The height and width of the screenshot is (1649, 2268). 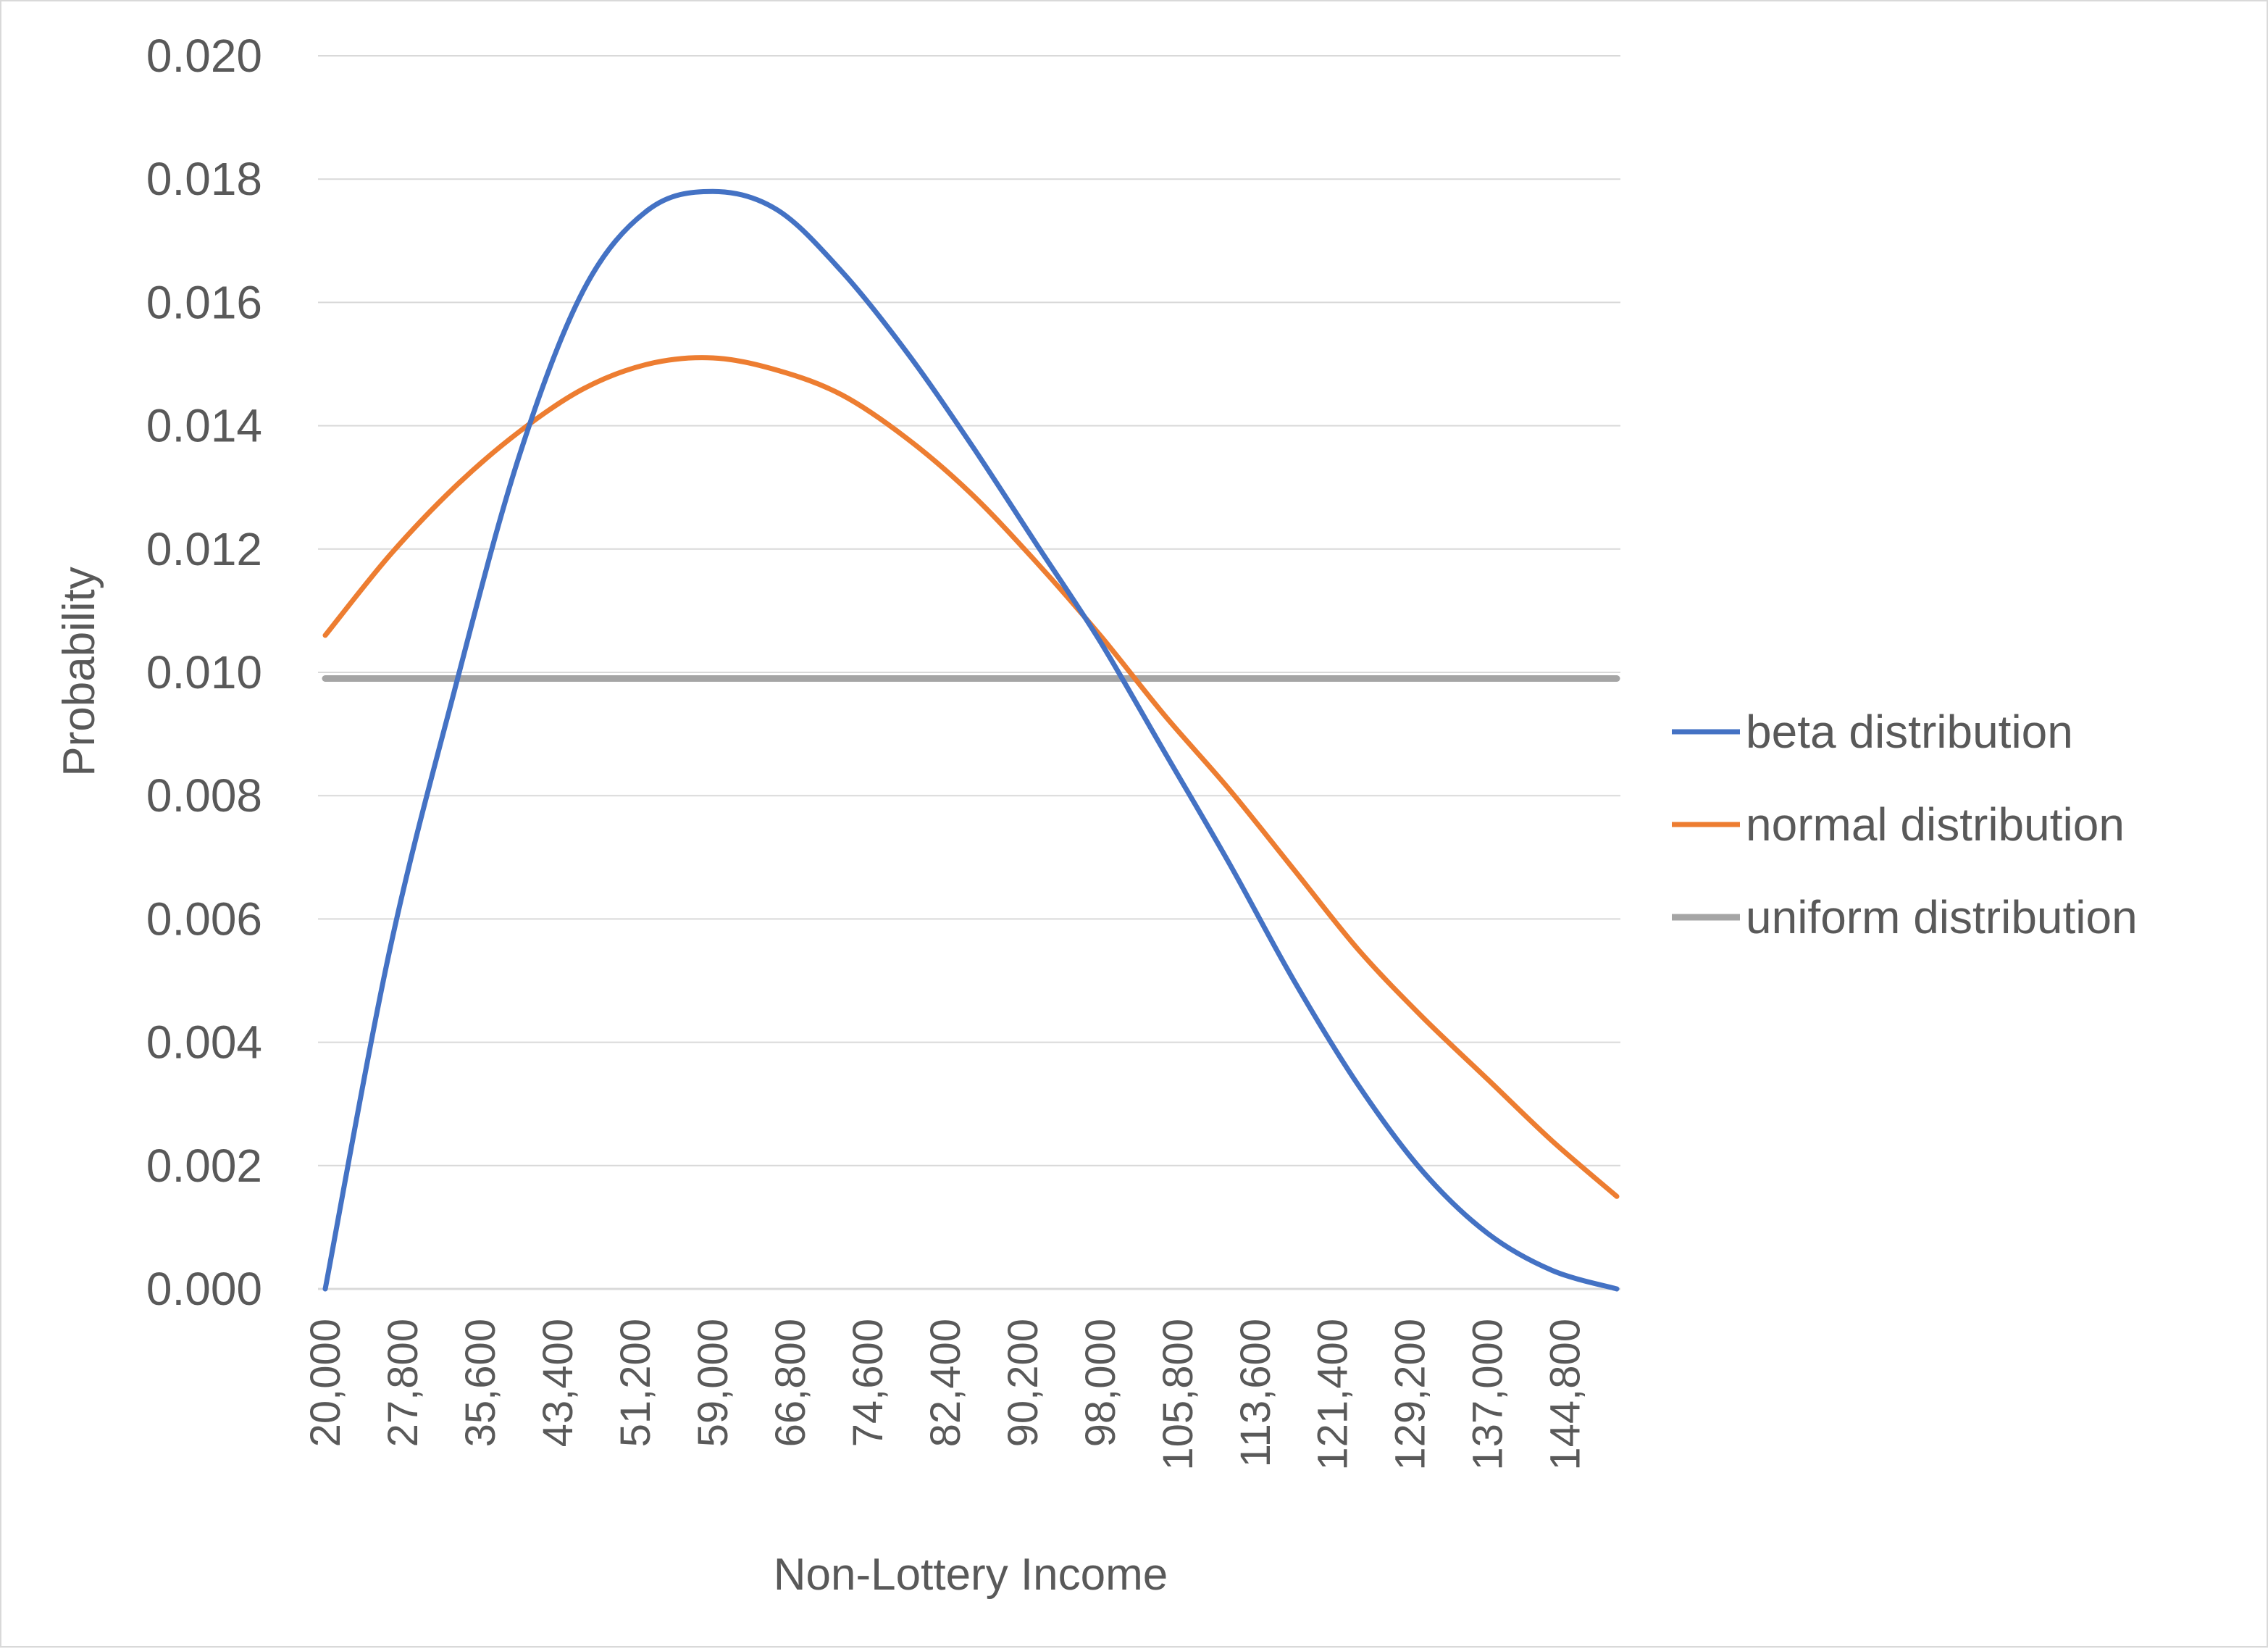 I want to click on x-tick-label: 121,400, so click(x=1334, y=1395).